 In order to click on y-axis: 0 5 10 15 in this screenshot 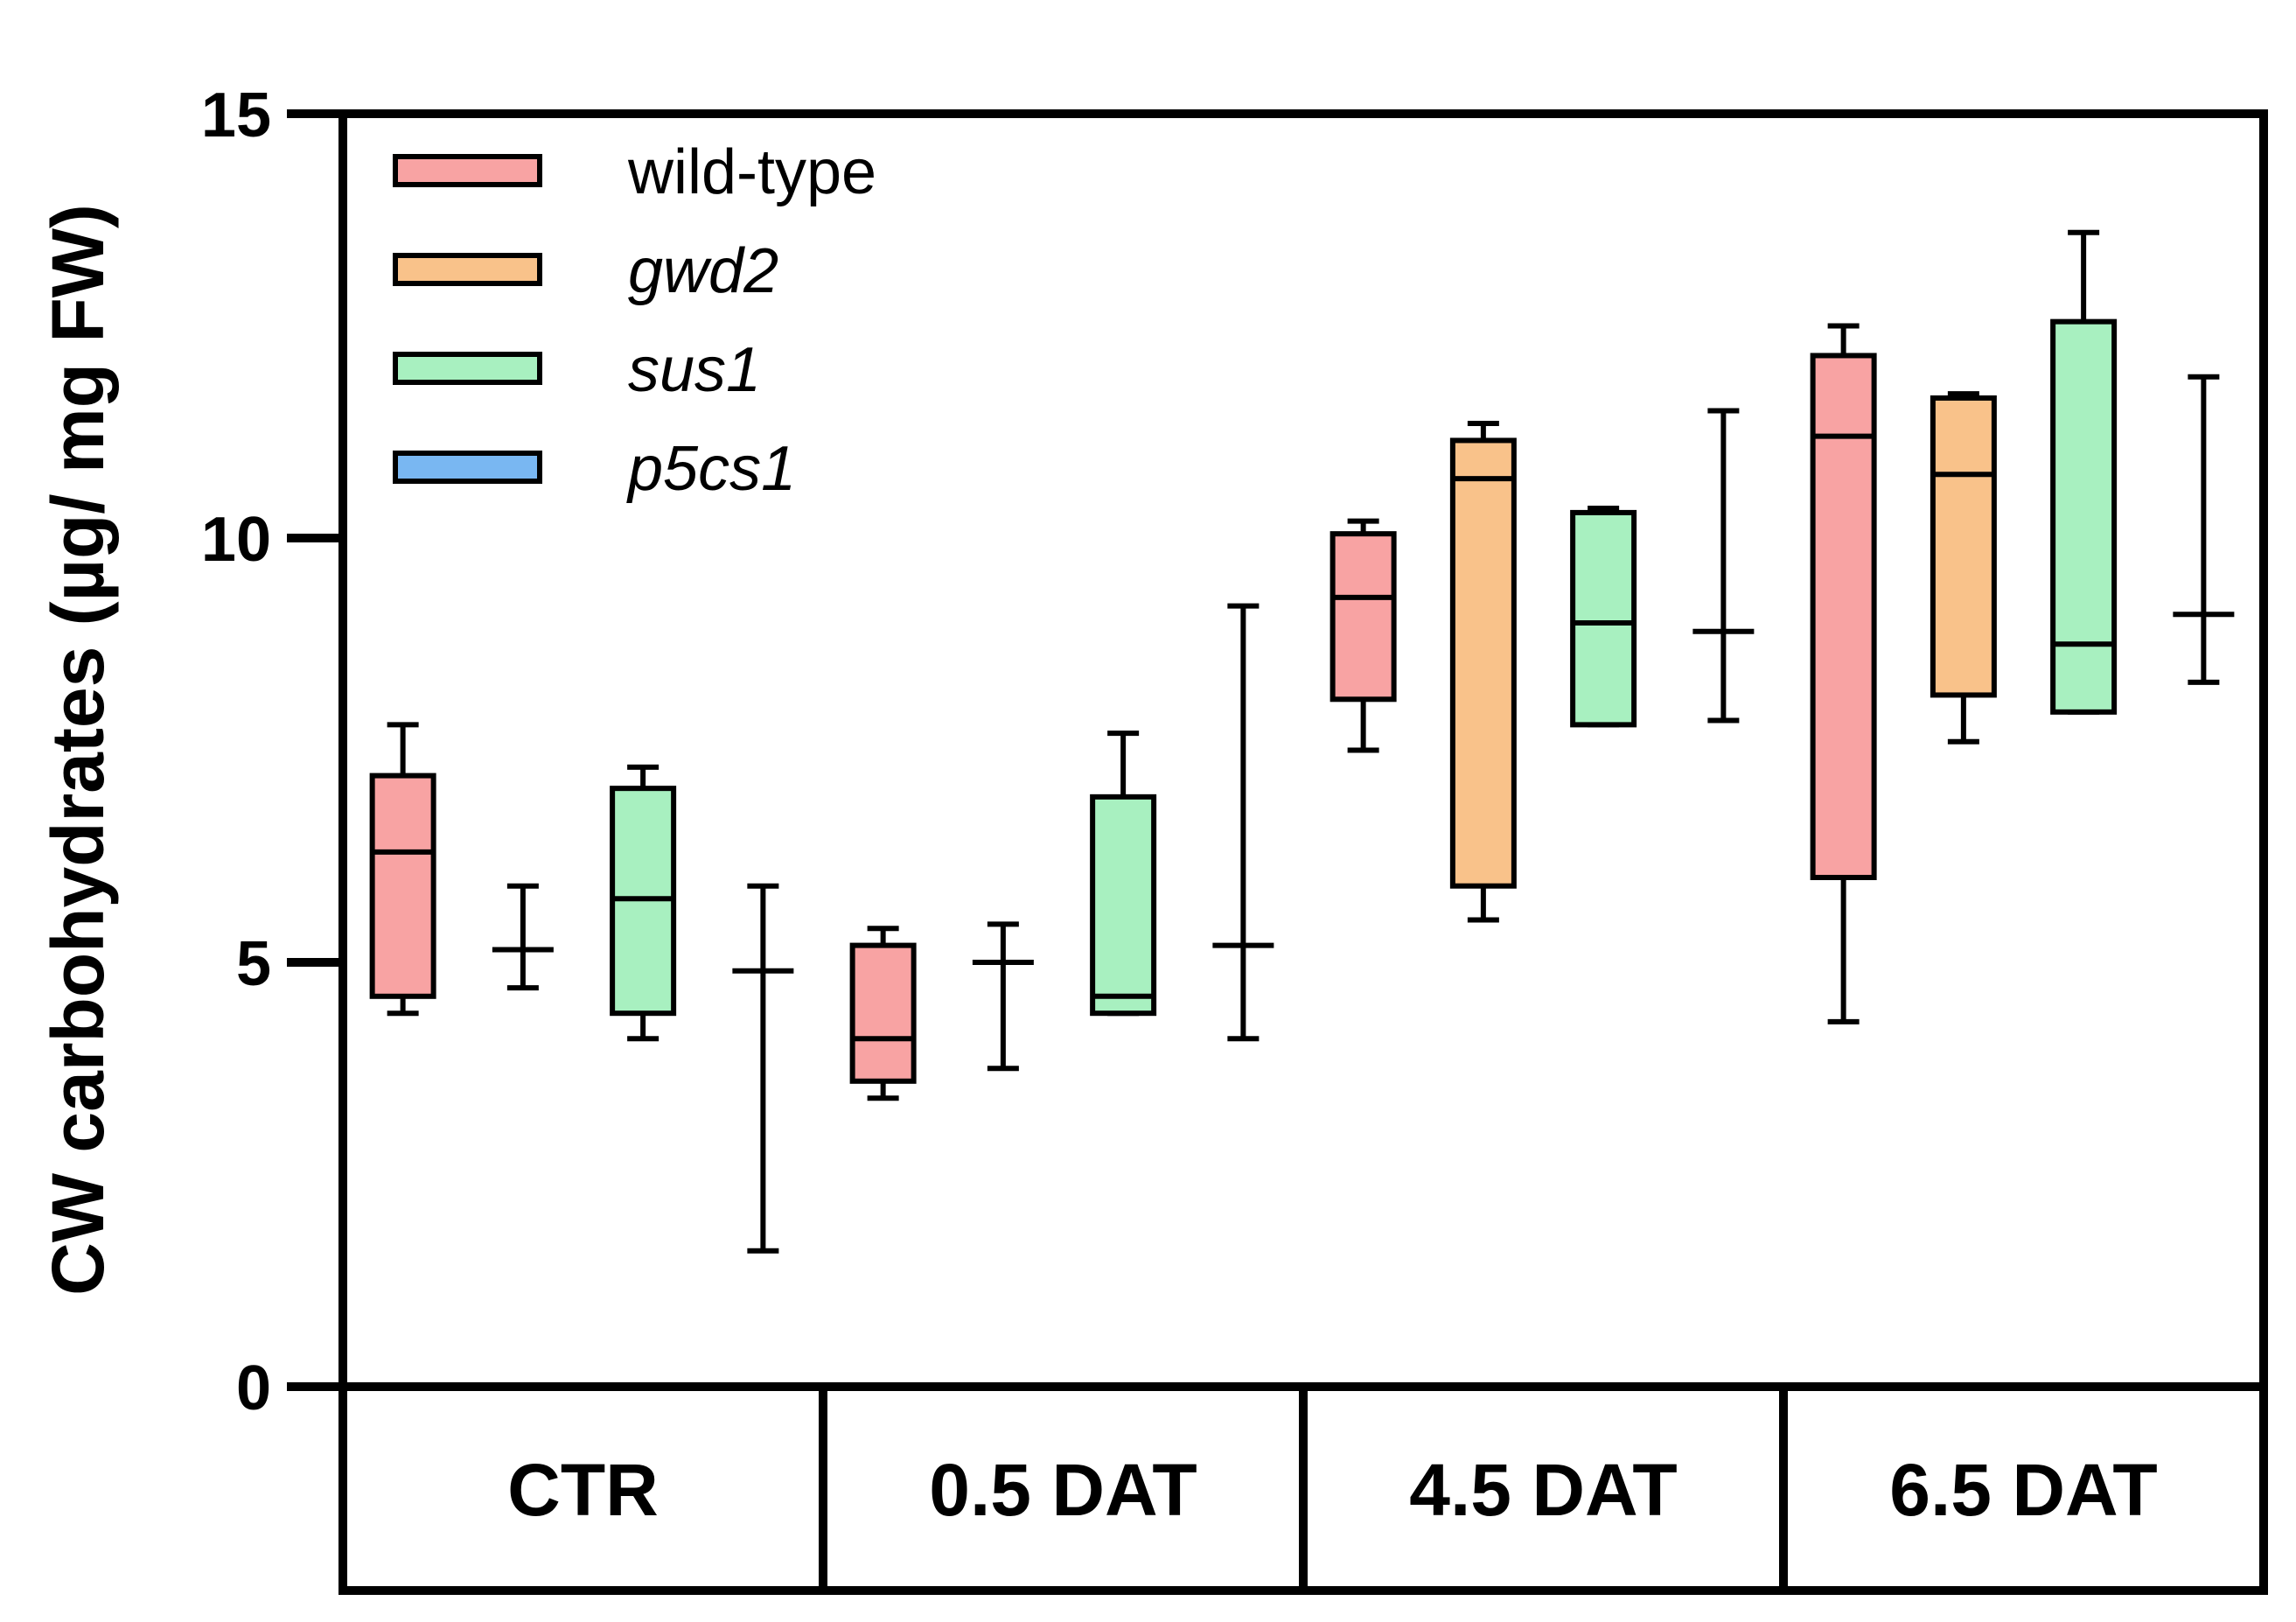, I will do `click(272, 751)`.